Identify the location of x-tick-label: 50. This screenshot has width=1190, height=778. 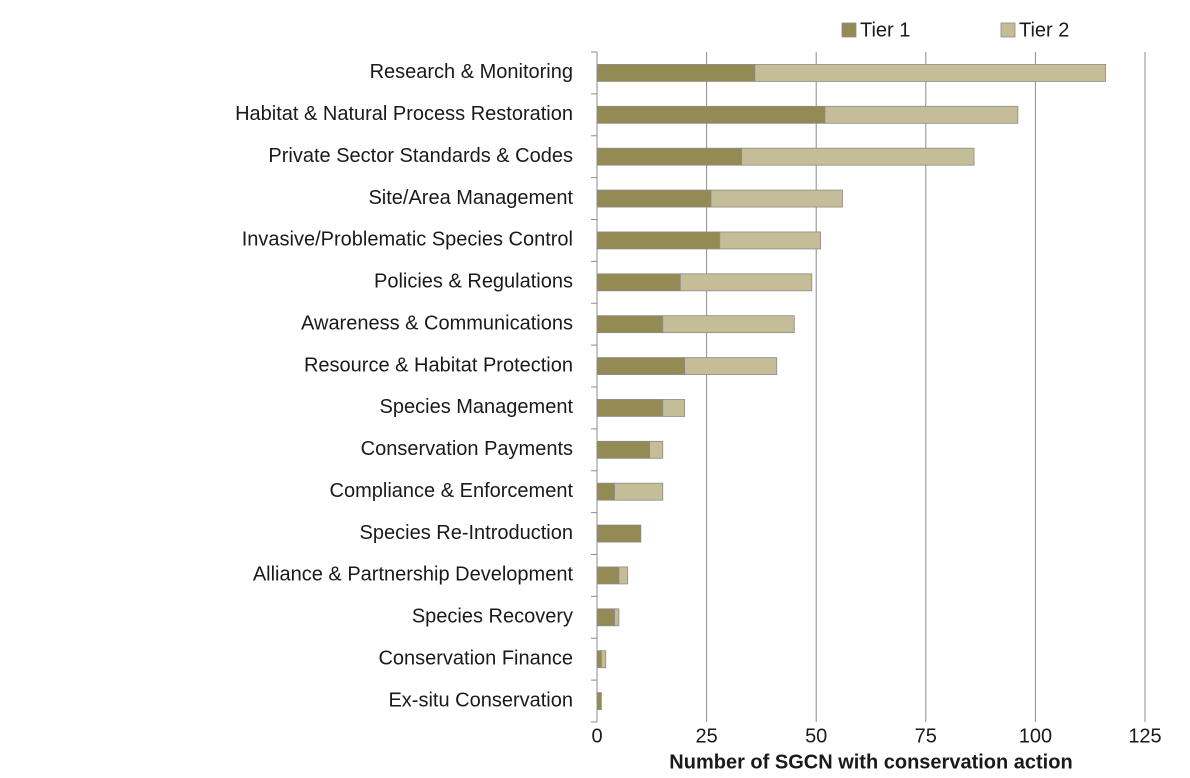
(816, 736).